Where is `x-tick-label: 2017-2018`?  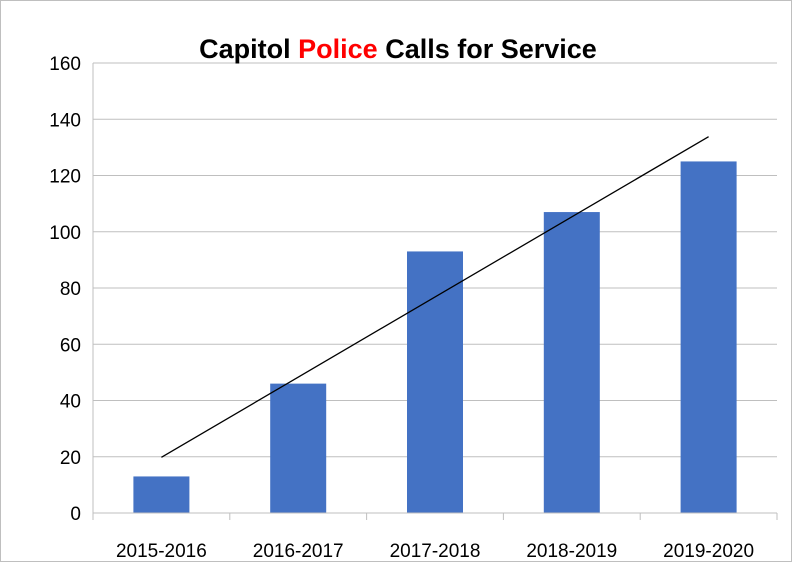 x-tick-label: 2017-2018 is located at coordinates (435, 551).